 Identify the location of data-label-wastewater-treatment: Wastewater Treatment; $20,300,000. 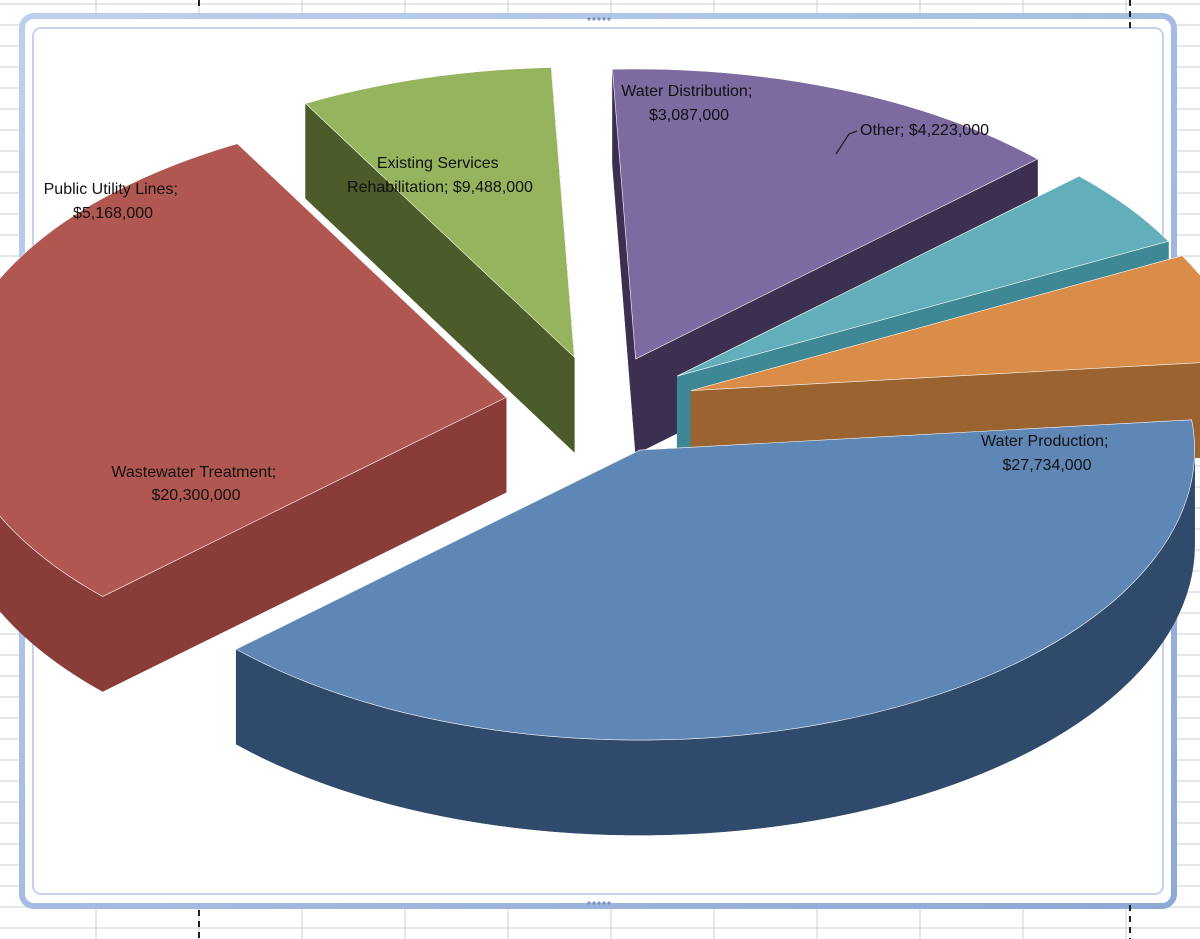
(195, 484).